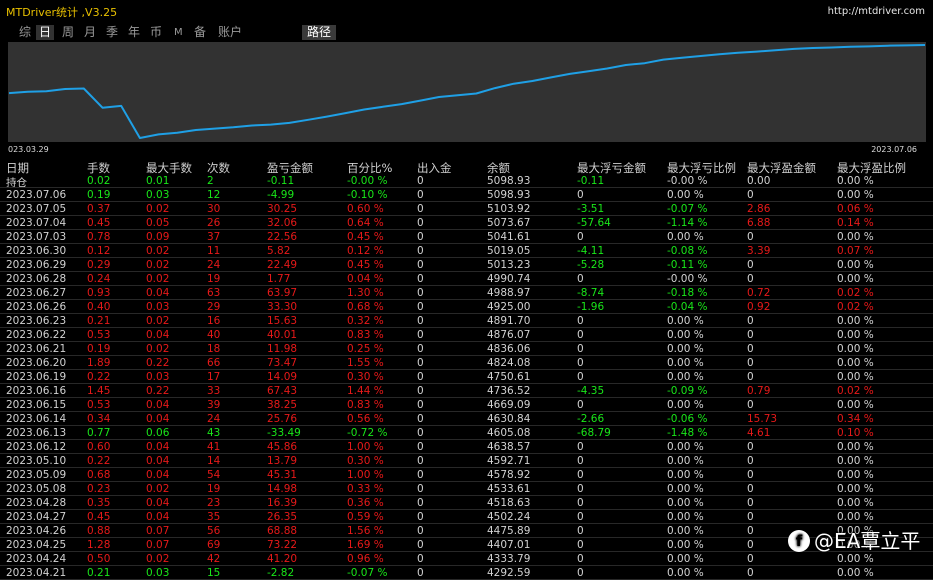 The height and width of the screenshot is (580, 933). I want to click on cell-max-float-loss: -0.11, so click(591, 181).